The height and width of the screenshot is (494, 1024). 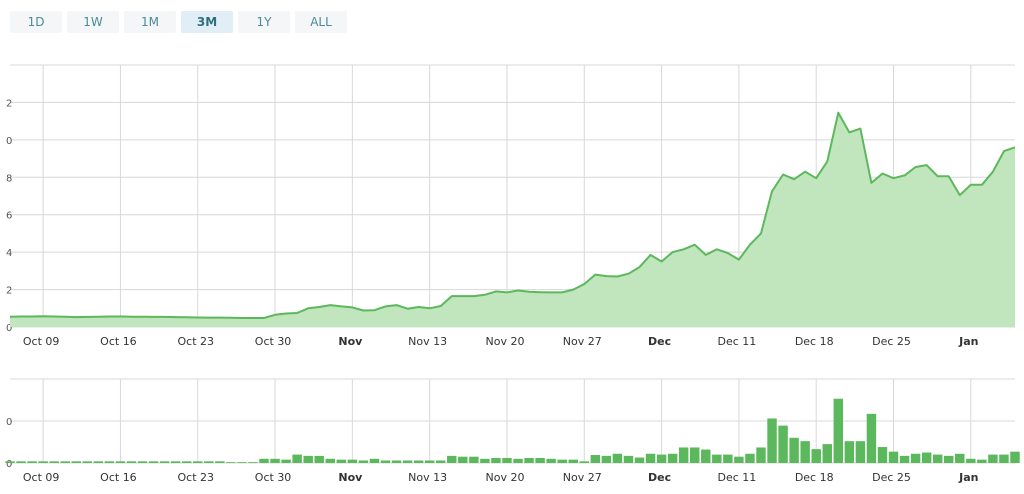 I want to click on y-tick-label: 4, so click(x=9, y=253).